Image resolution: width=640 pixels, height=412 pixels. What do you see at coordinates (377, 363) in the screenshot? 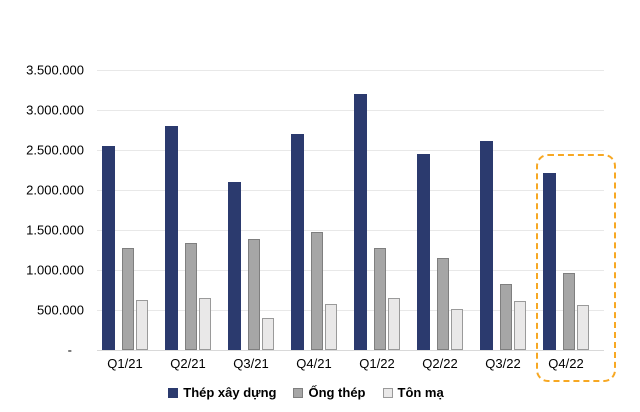
I see `x-axis-label: Q1/22` at bounding box center [377, 363].